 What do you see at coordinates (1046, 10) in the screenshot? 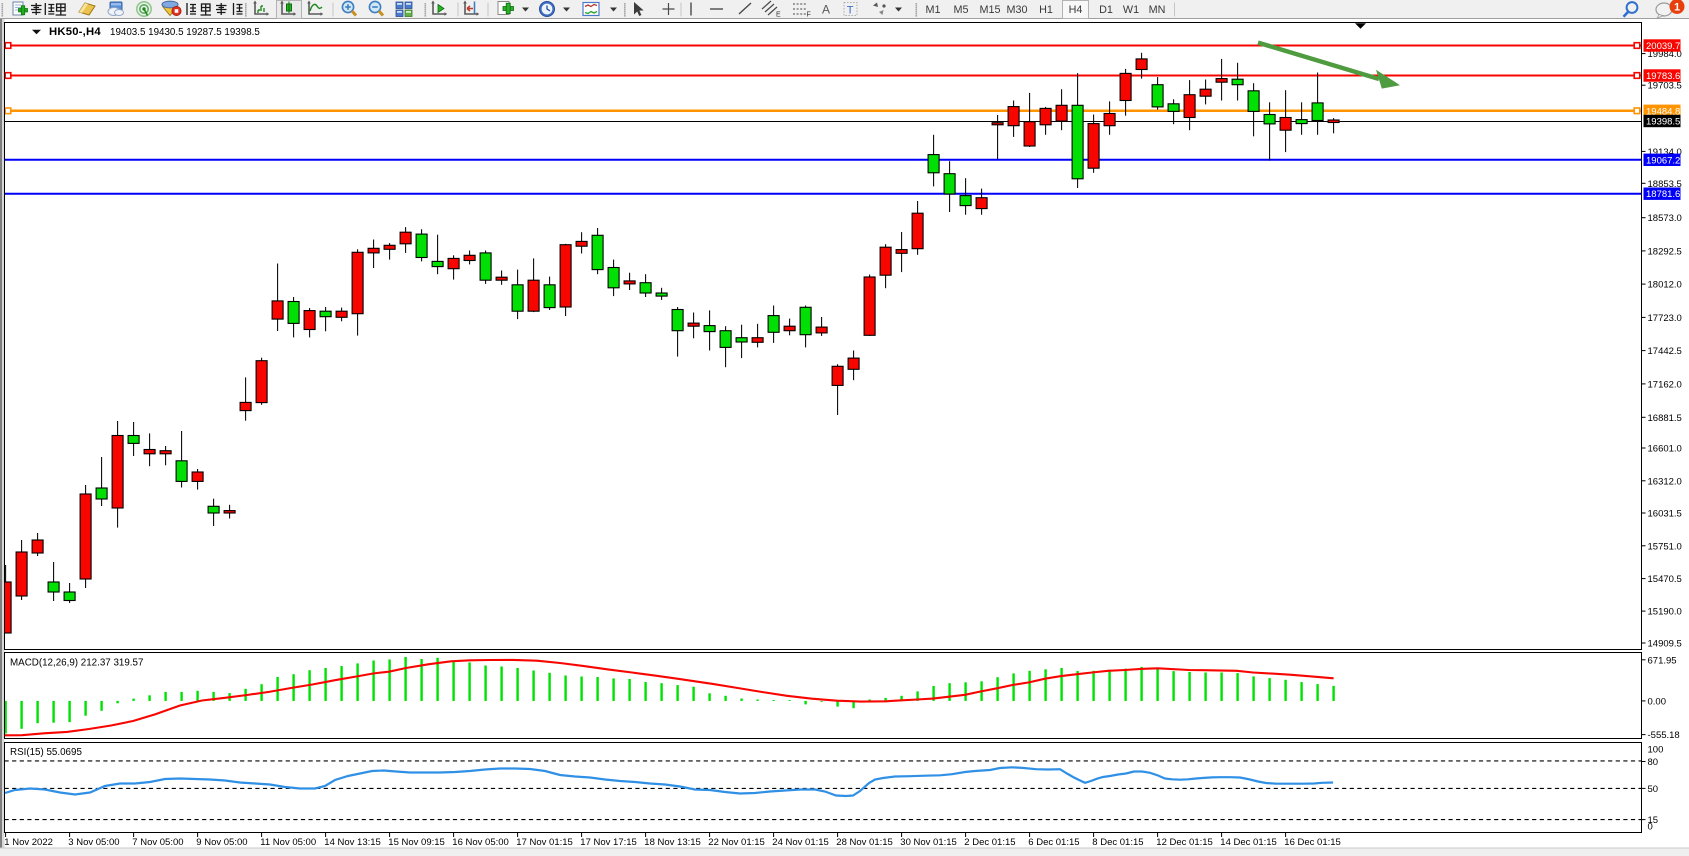
I see `svg-text: H1` at bounding box center [1046, 10].